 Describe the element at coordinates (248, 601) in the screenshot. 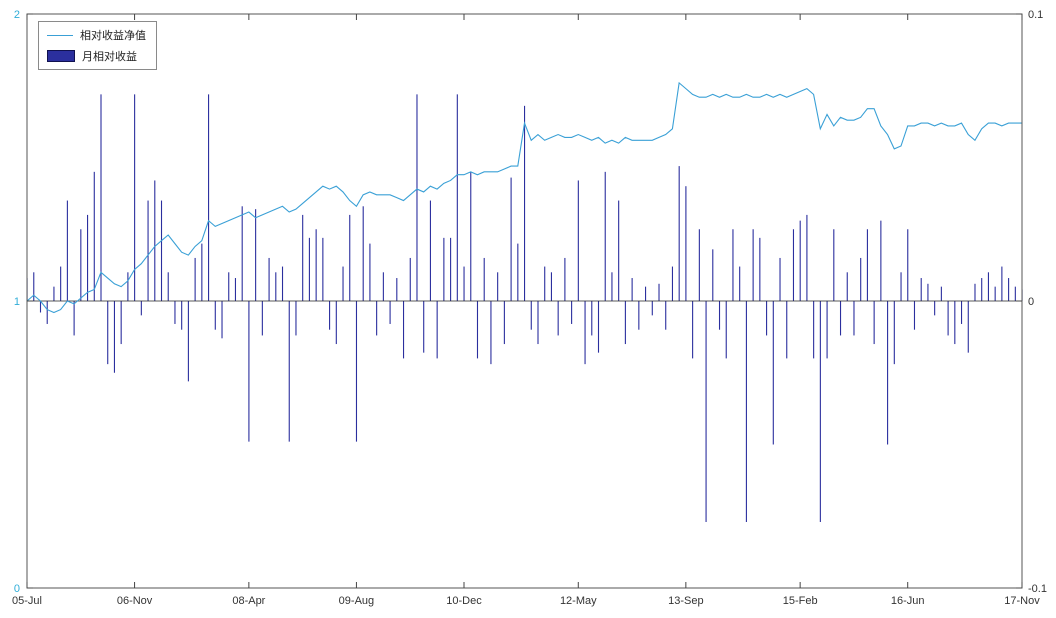

I see `x-tick-label: 08-Apr` at that location.